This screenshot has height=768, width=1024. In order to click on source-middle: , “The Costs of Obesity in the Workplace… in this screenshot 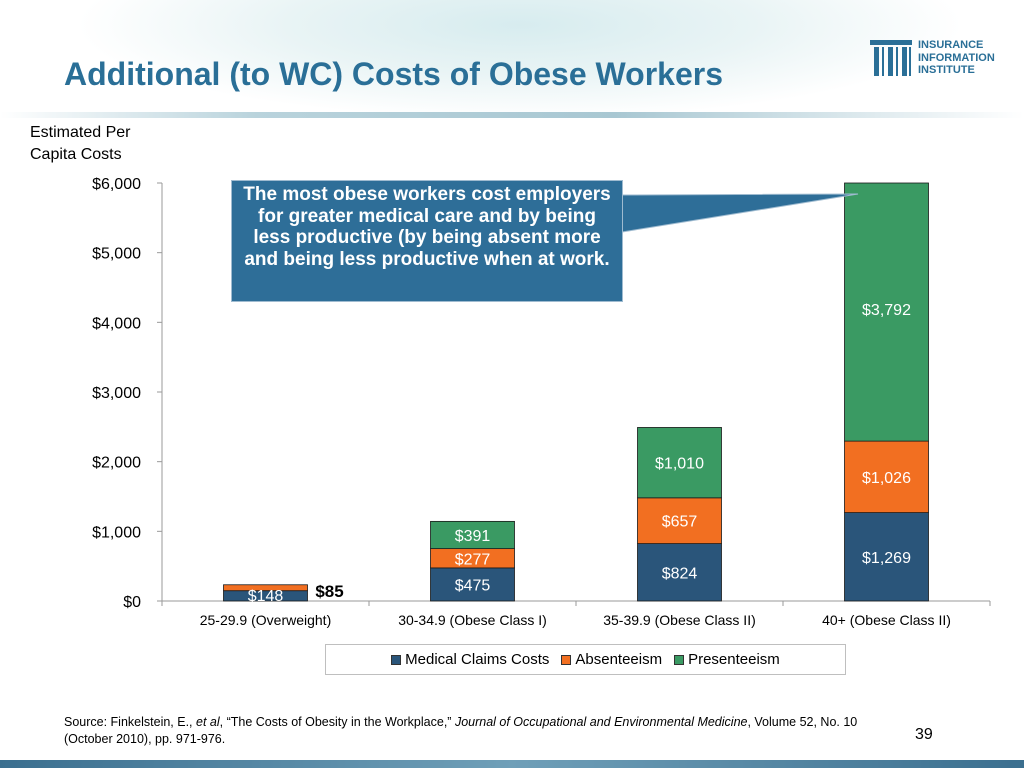, I will do `click(337, 722)`.